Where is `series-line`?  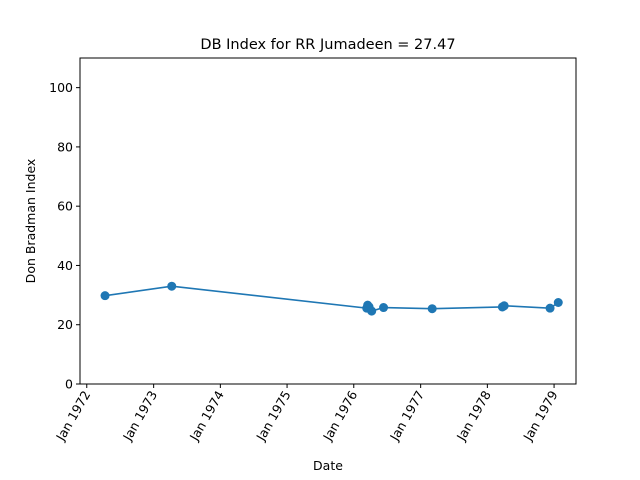
series-line is located at coordinates (331, 299).